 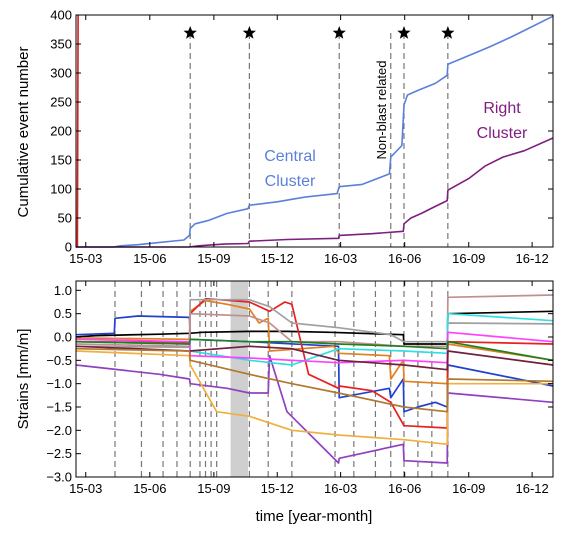 I want to click on y-tick-label: −3.0, so click(x=59, y=477).